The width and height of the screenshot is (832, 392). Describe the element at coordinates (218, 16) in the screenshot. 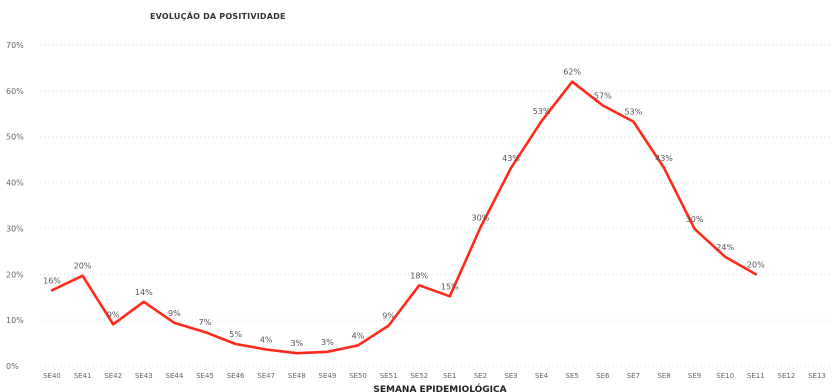

I see `chart-title: EVOLUÇÃO DA POSITIVIDADE` at that location.